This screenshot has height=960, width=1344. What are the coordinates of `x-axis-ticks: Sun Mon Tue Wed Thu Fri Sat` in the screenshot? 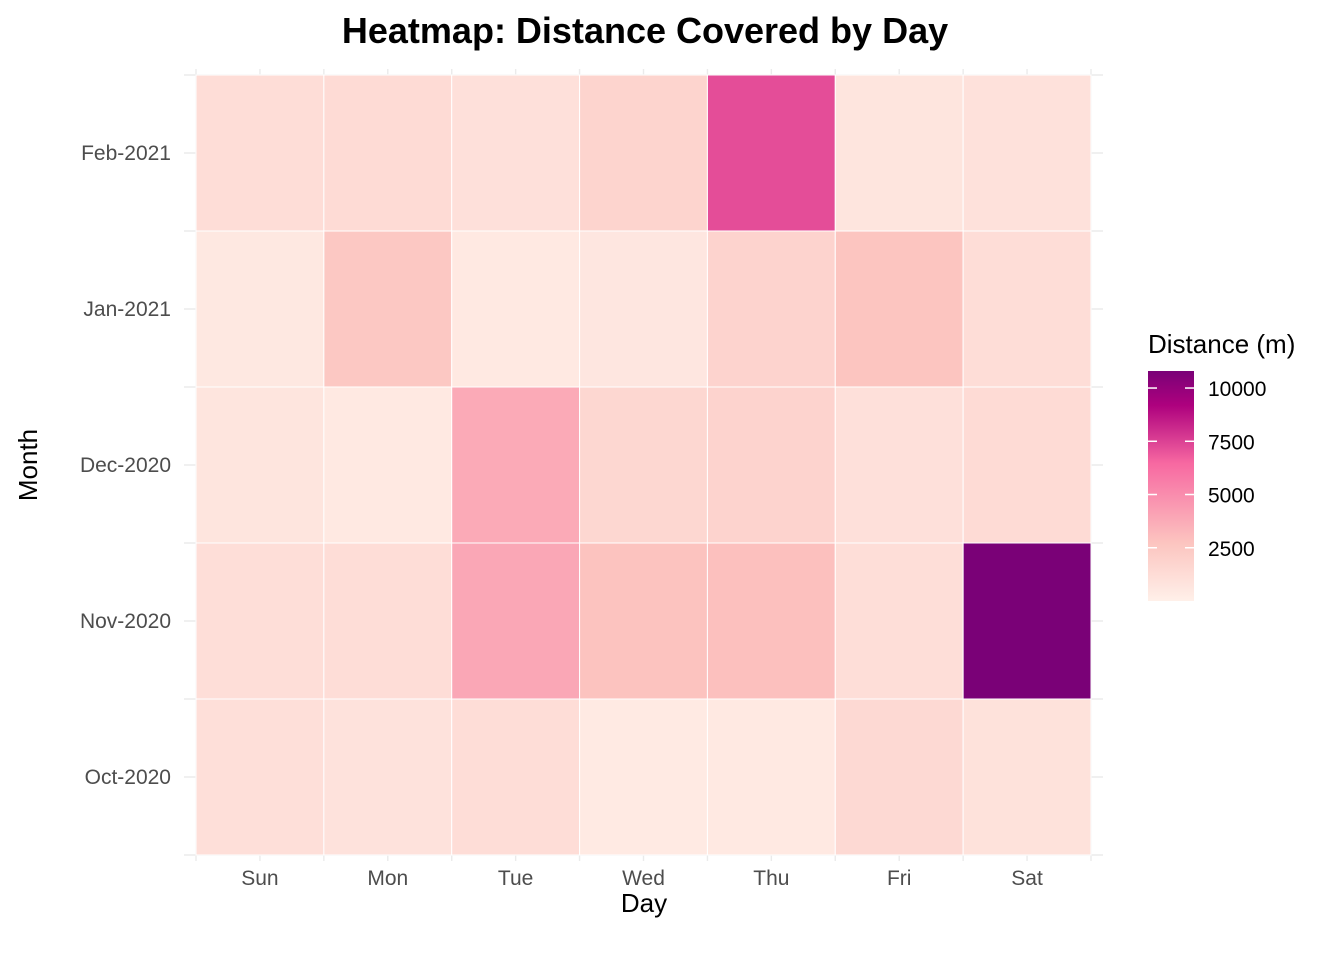 It's located at (642, 878).